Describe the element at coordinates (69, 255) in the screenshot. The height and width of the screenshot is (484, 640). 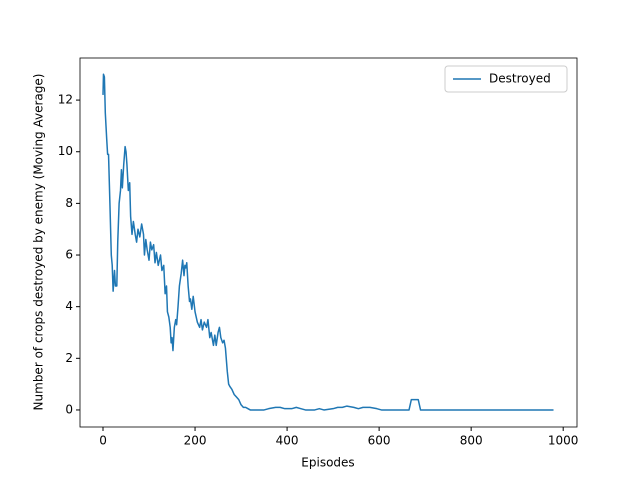
I see `y-tick-label: 6` at that location.